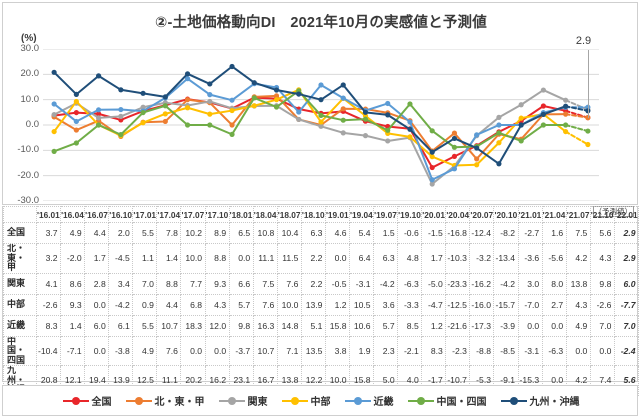 This screenshot has width=640, height=419. Describe the element at coordinates (265, 214) in the screenshot. I see `column-header: '18.04` at that location.